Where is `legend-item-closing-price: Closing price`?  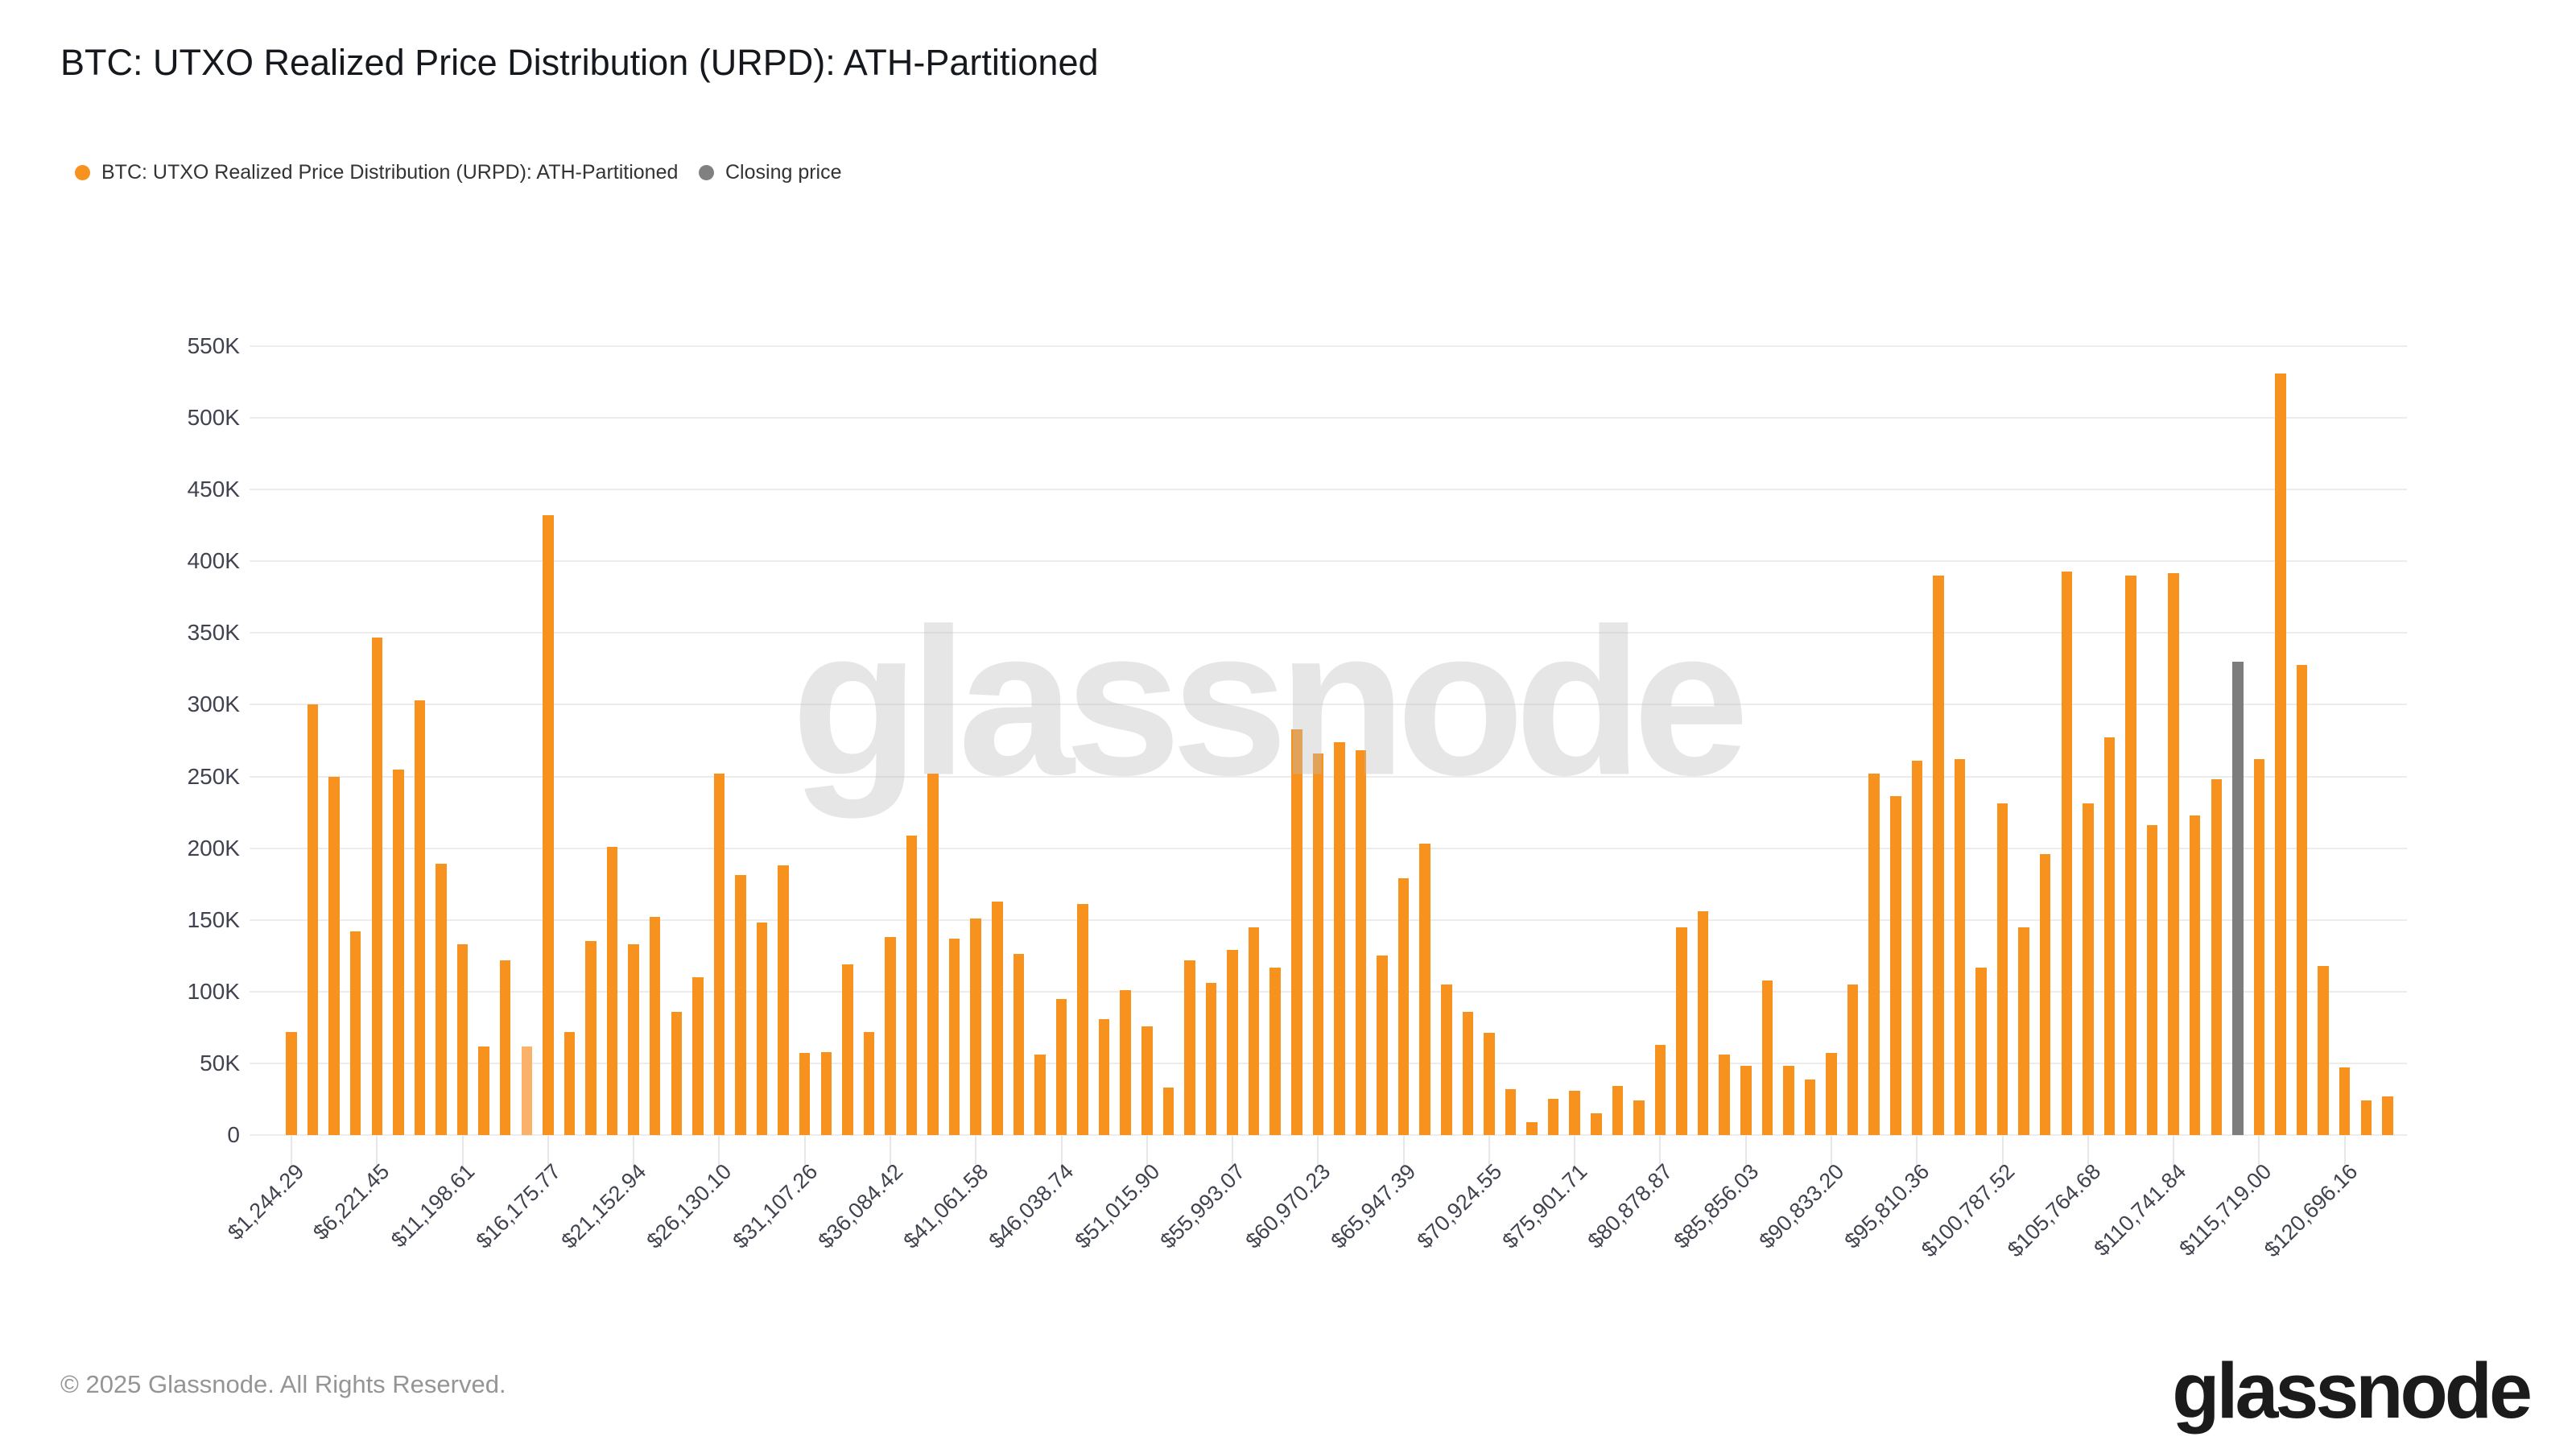 legend-item-closing-price: Closing price is located at coordinates (770, 172).